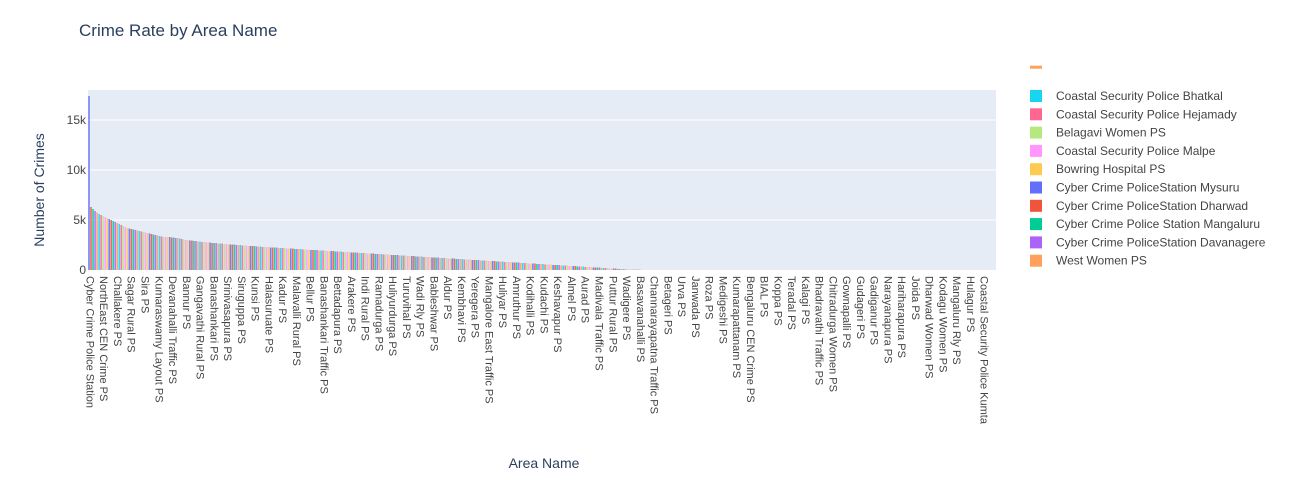  I want to click on legend-item: Coastal Security Police Bhatkal, so click(1126, 96).